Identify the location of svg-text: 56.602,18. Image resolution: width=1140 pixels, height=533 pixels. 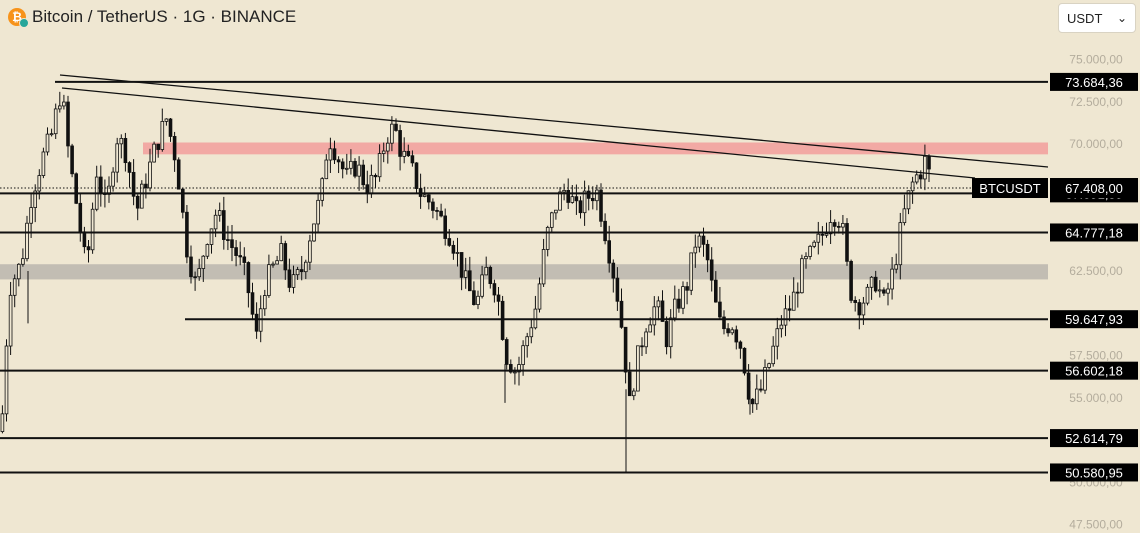
(1094, 371).